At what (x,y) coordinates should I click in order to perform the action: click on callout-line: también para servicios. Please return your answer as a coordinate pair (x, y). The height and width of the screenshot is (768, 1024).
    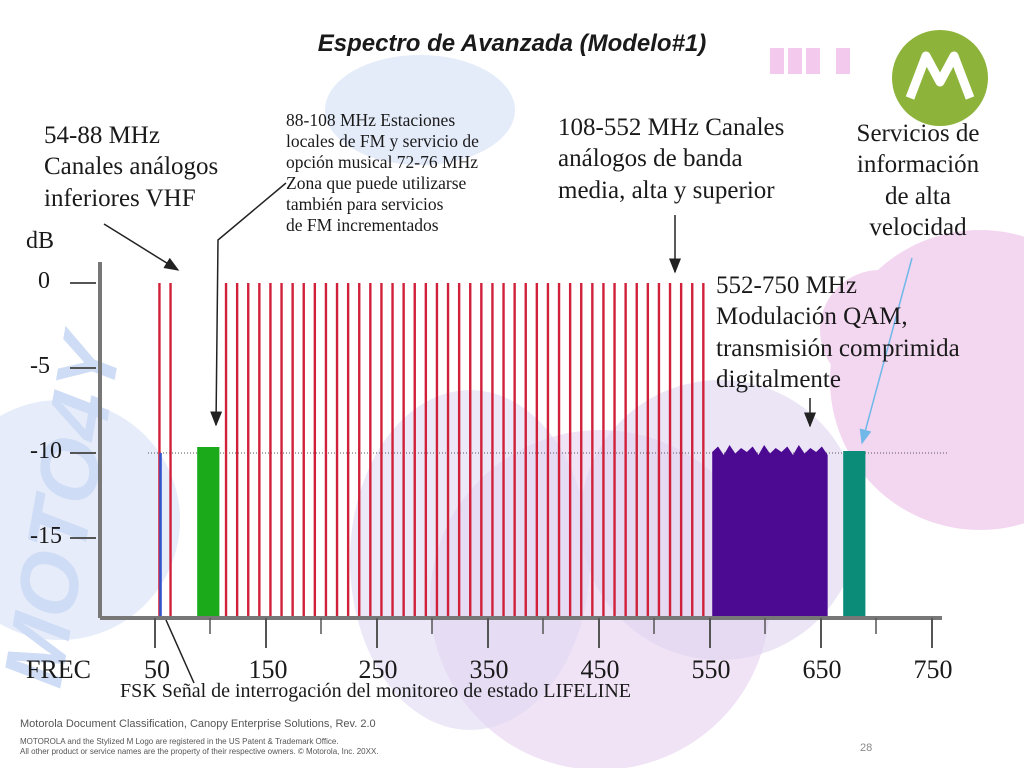
    Looking at the image, I should click on (365, 204).